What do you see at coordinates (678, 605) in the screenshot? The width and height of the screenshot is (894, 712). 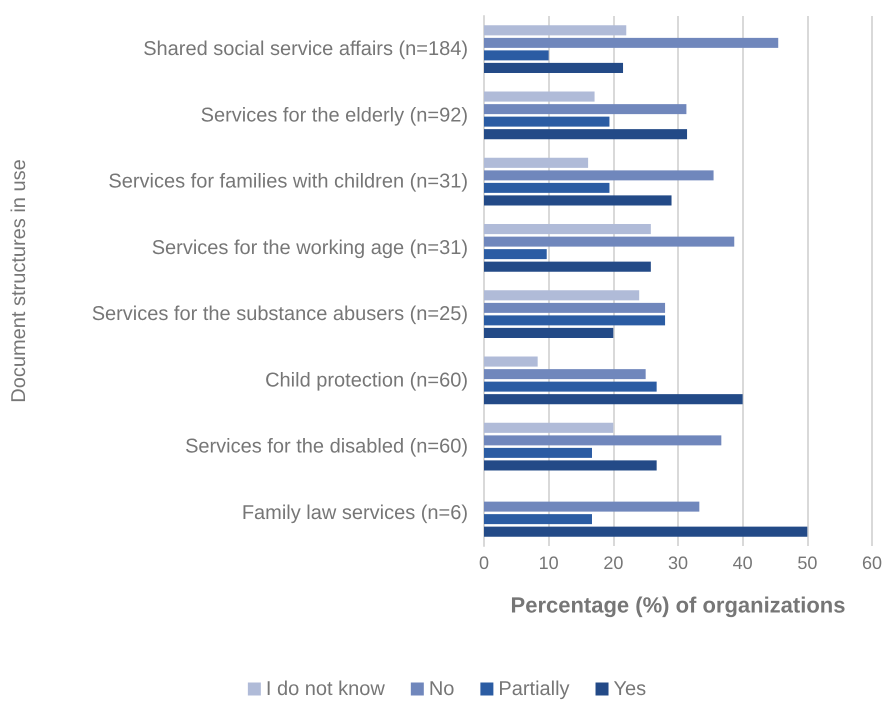 I see `x-axis-title: Percentage (%) of organizations` at bounding box center [678, 605].